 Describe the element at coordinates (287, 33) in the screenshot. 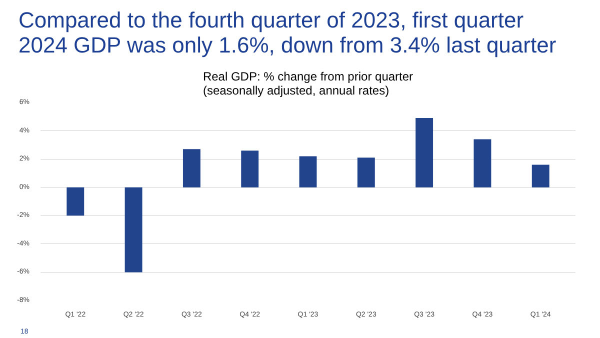

I see `chart-title: Compared to the fourth quarter of 2023, first quarter 2024 GDP was only 1.6%, down from 3.4% last quarter` at that location.